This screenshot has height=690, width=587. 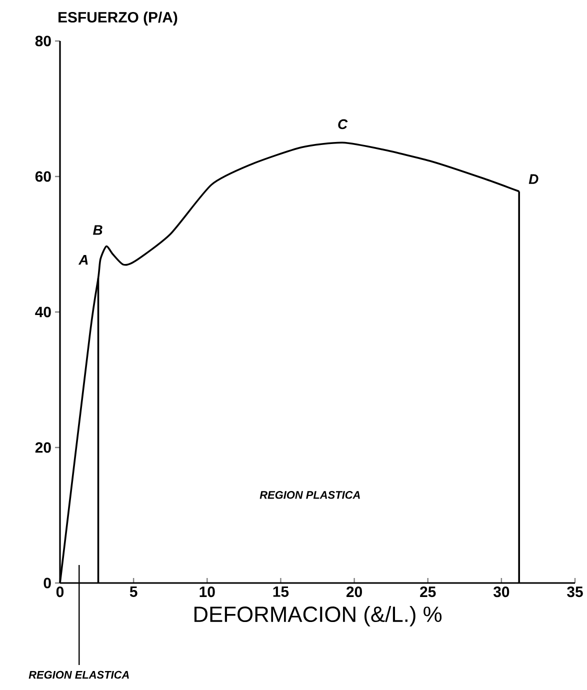 What do you see at coordinates (43, 176) in the screenshot?
I see `y-tick-label: 60` at bounding box center [43, 176].